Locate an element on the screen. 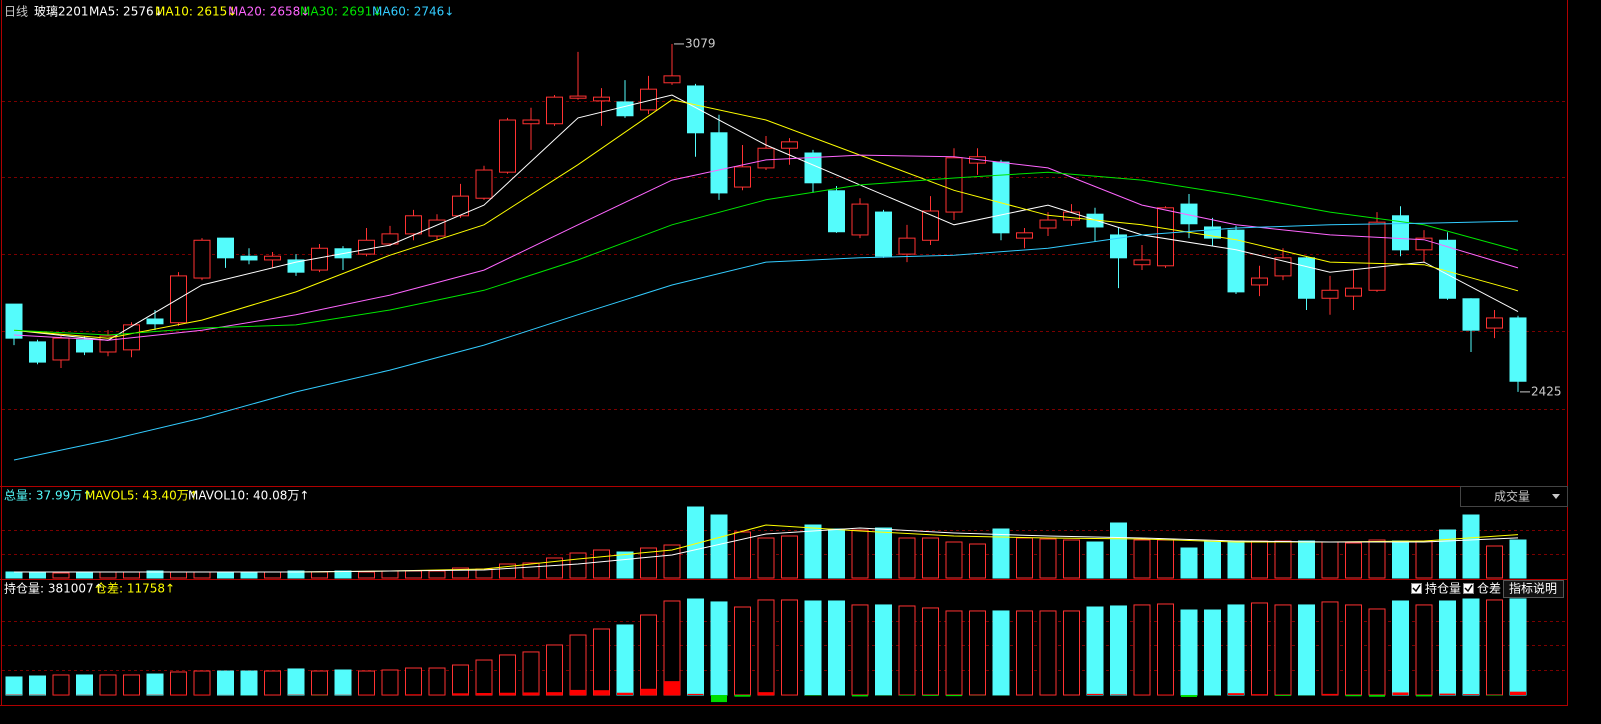  oi-diff-label: 仓差: 11758↑ is located at coordinates (135, 589).